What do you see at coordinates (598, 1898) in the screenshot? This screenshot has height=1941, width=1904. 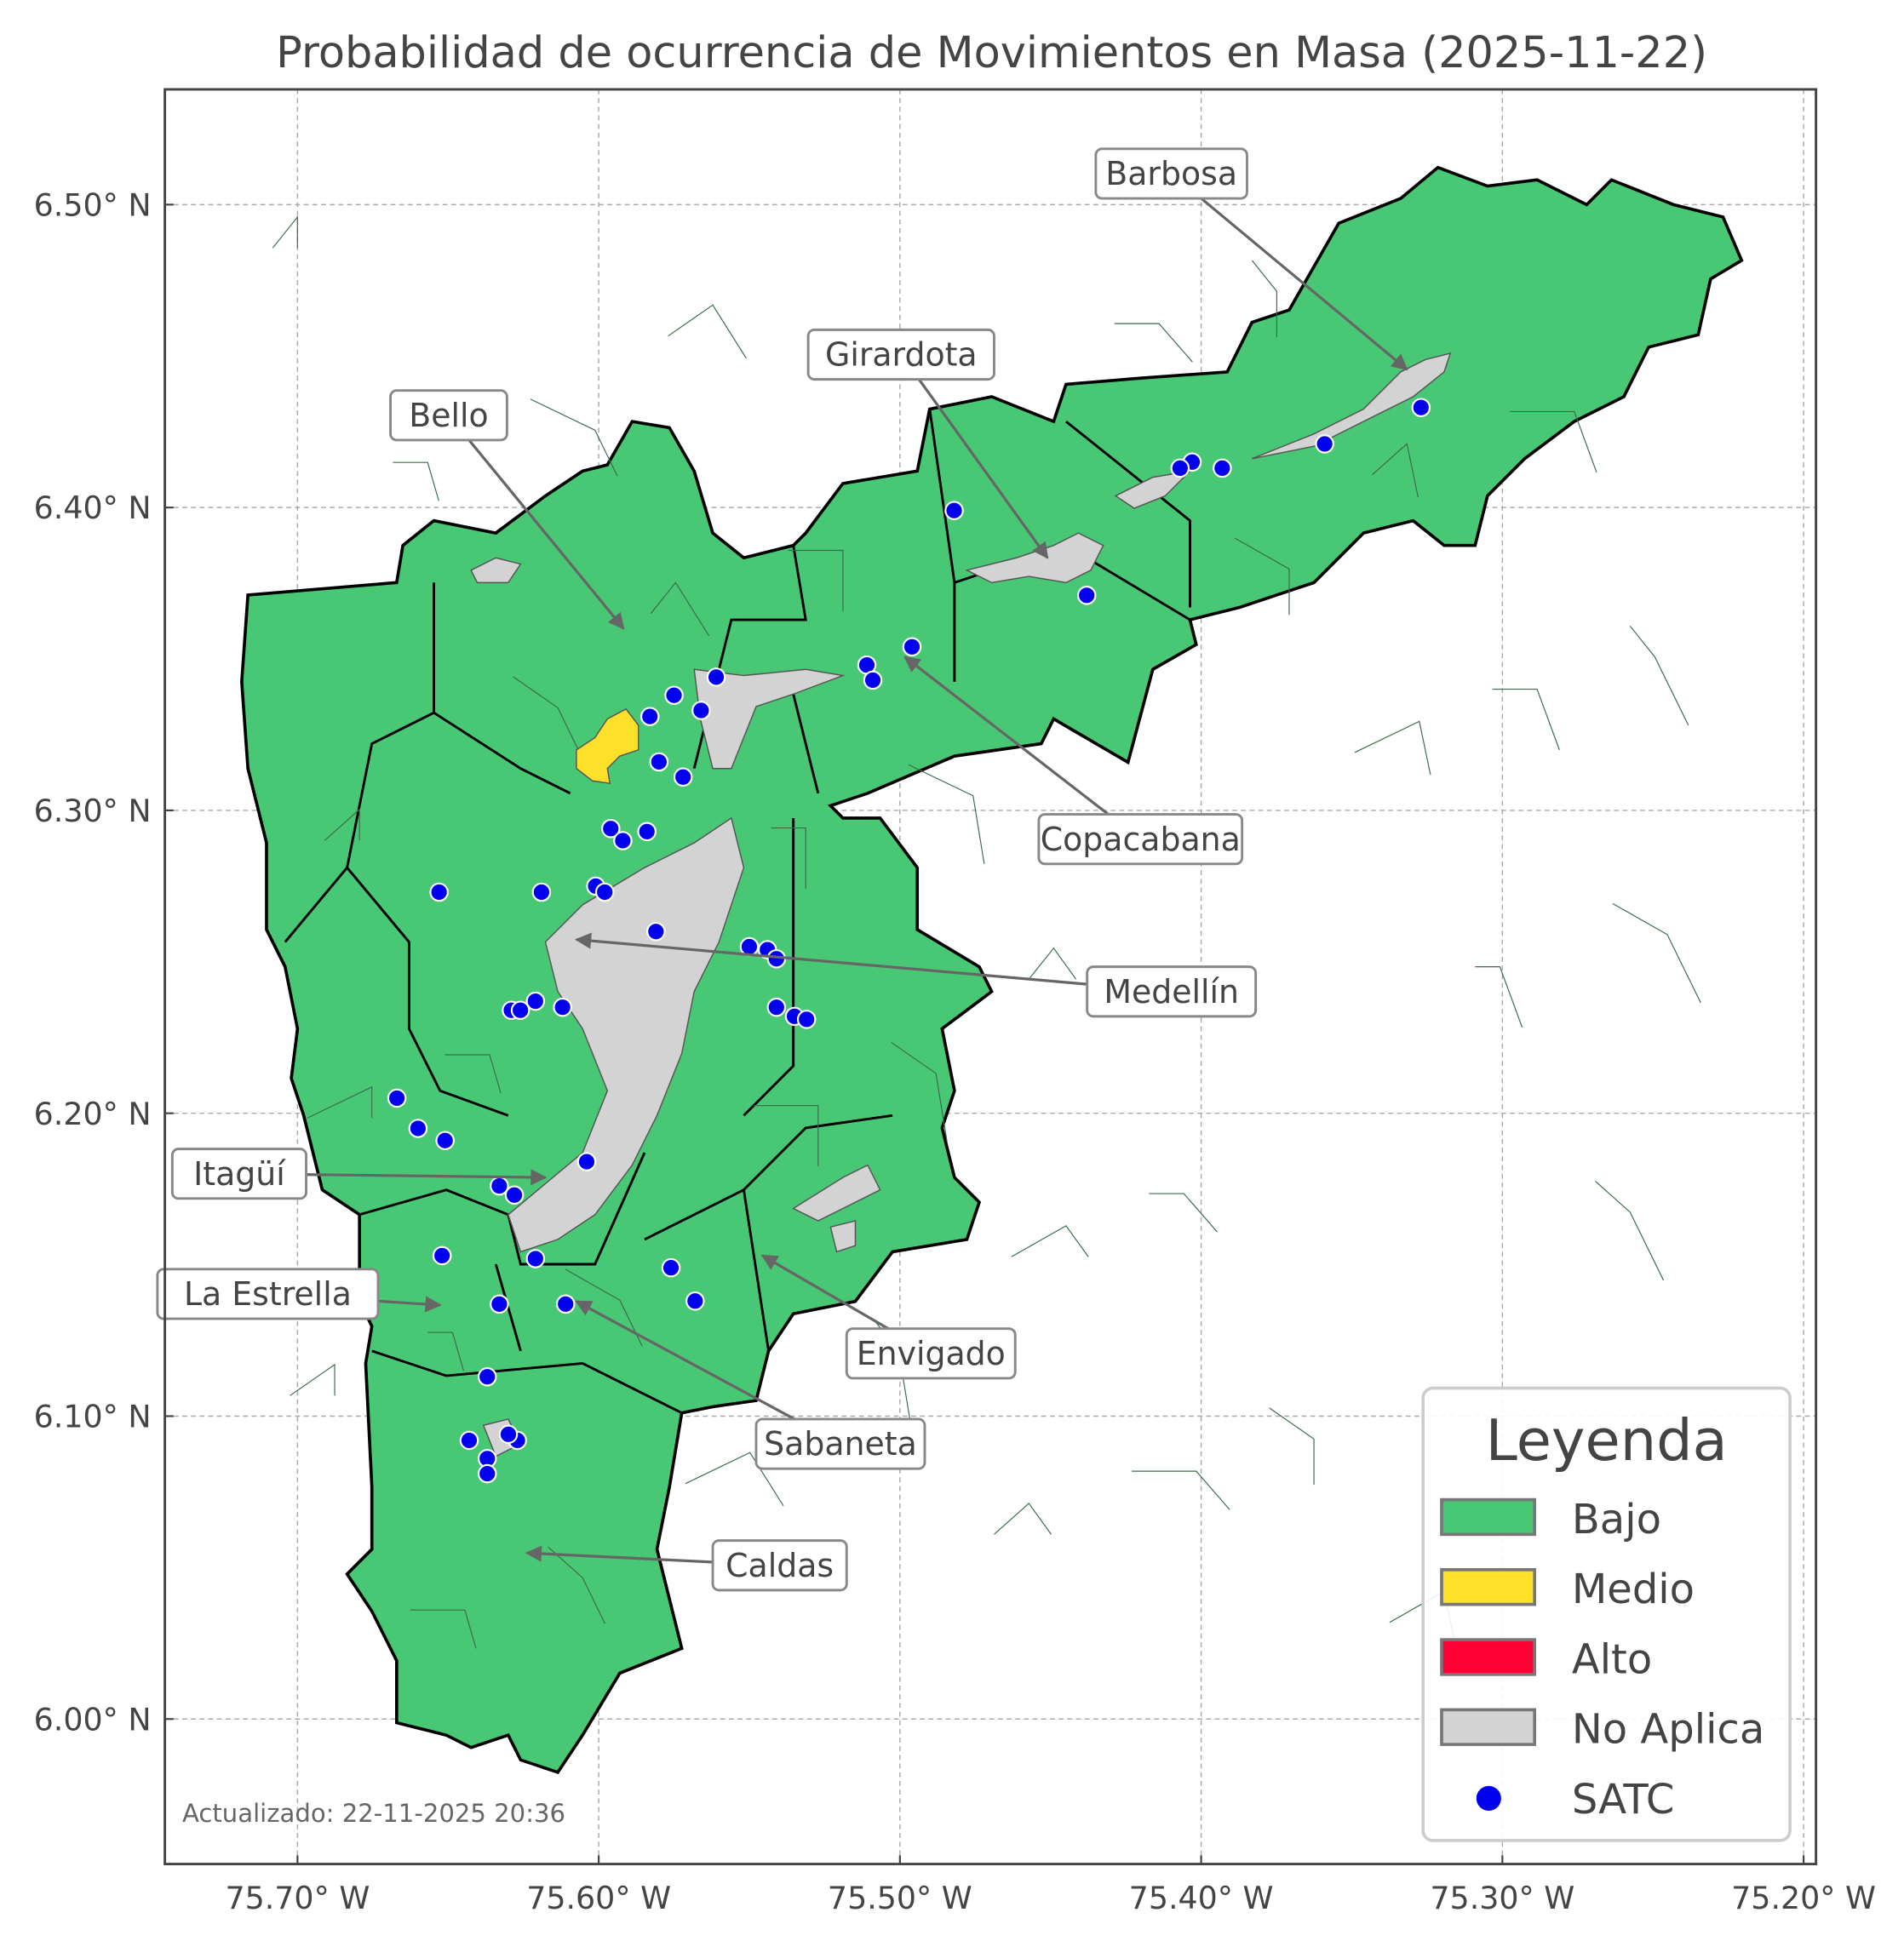 I see `x-tick-label: 75.60° W` at bounding box center [598, 1898].